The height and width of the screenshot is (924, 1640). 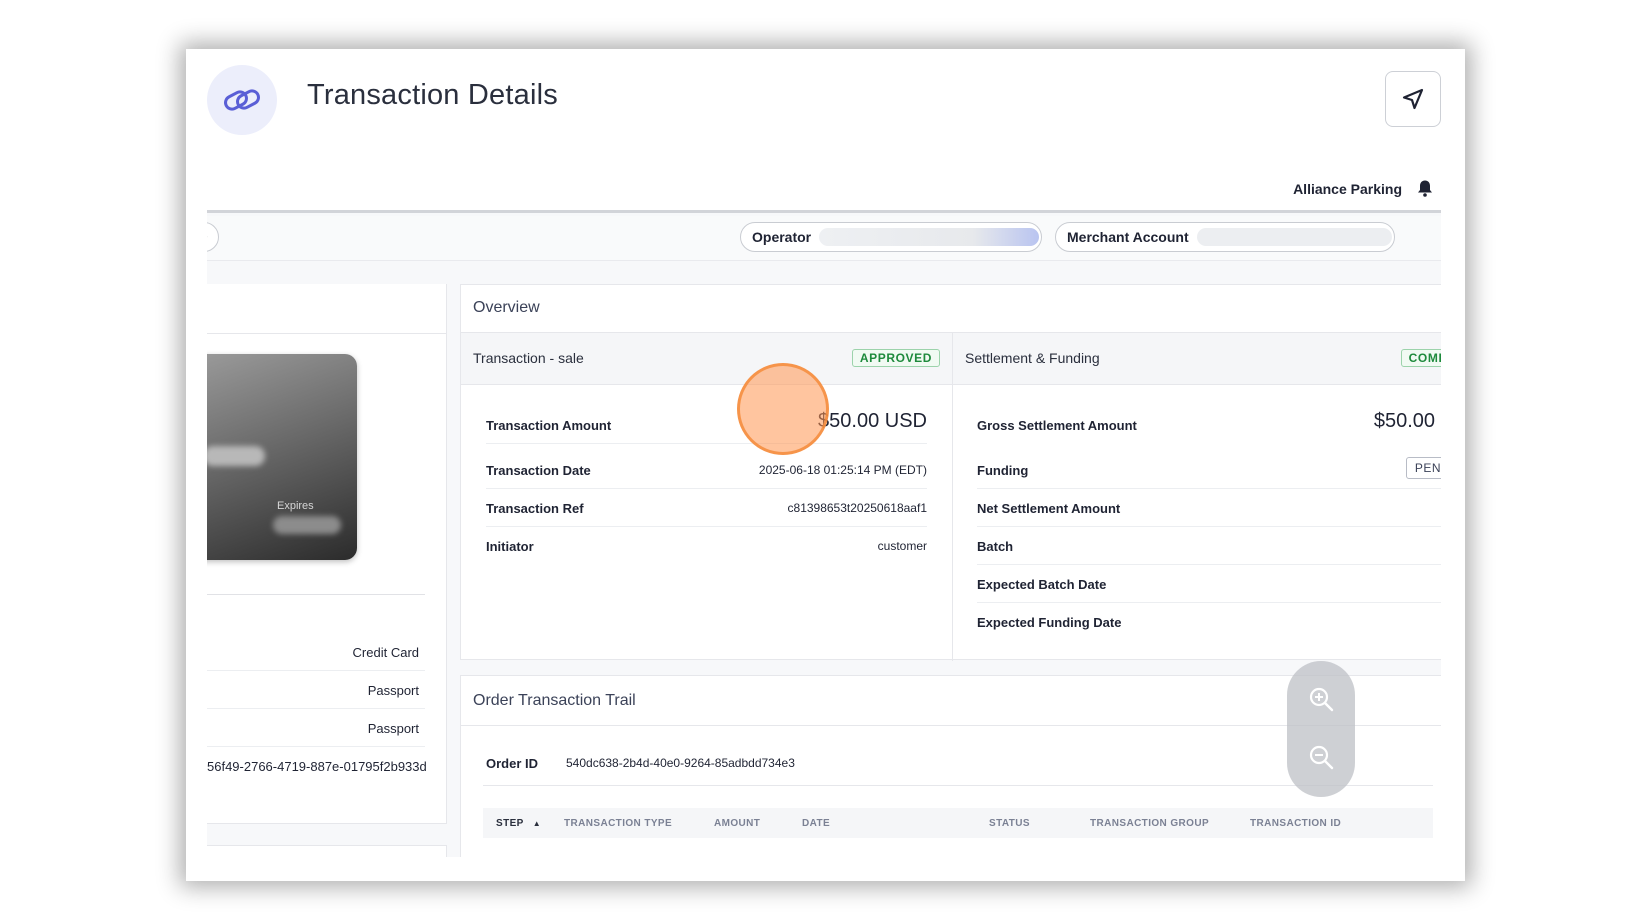 What do you see at coordinates (842, 470) in the screenshot?
I see `transaction-date-value: 2025-06-18 01:25:14 PM (EDT)` at bounding box center [842, 470].